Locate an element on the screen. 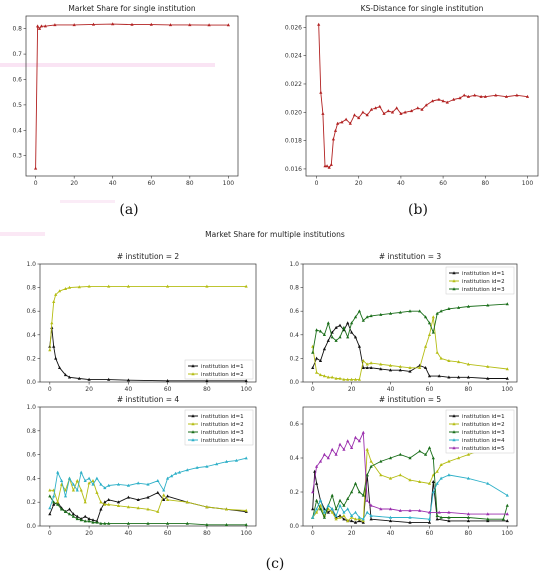  x-tick-label: 40 is located at coordinates (129, 533).